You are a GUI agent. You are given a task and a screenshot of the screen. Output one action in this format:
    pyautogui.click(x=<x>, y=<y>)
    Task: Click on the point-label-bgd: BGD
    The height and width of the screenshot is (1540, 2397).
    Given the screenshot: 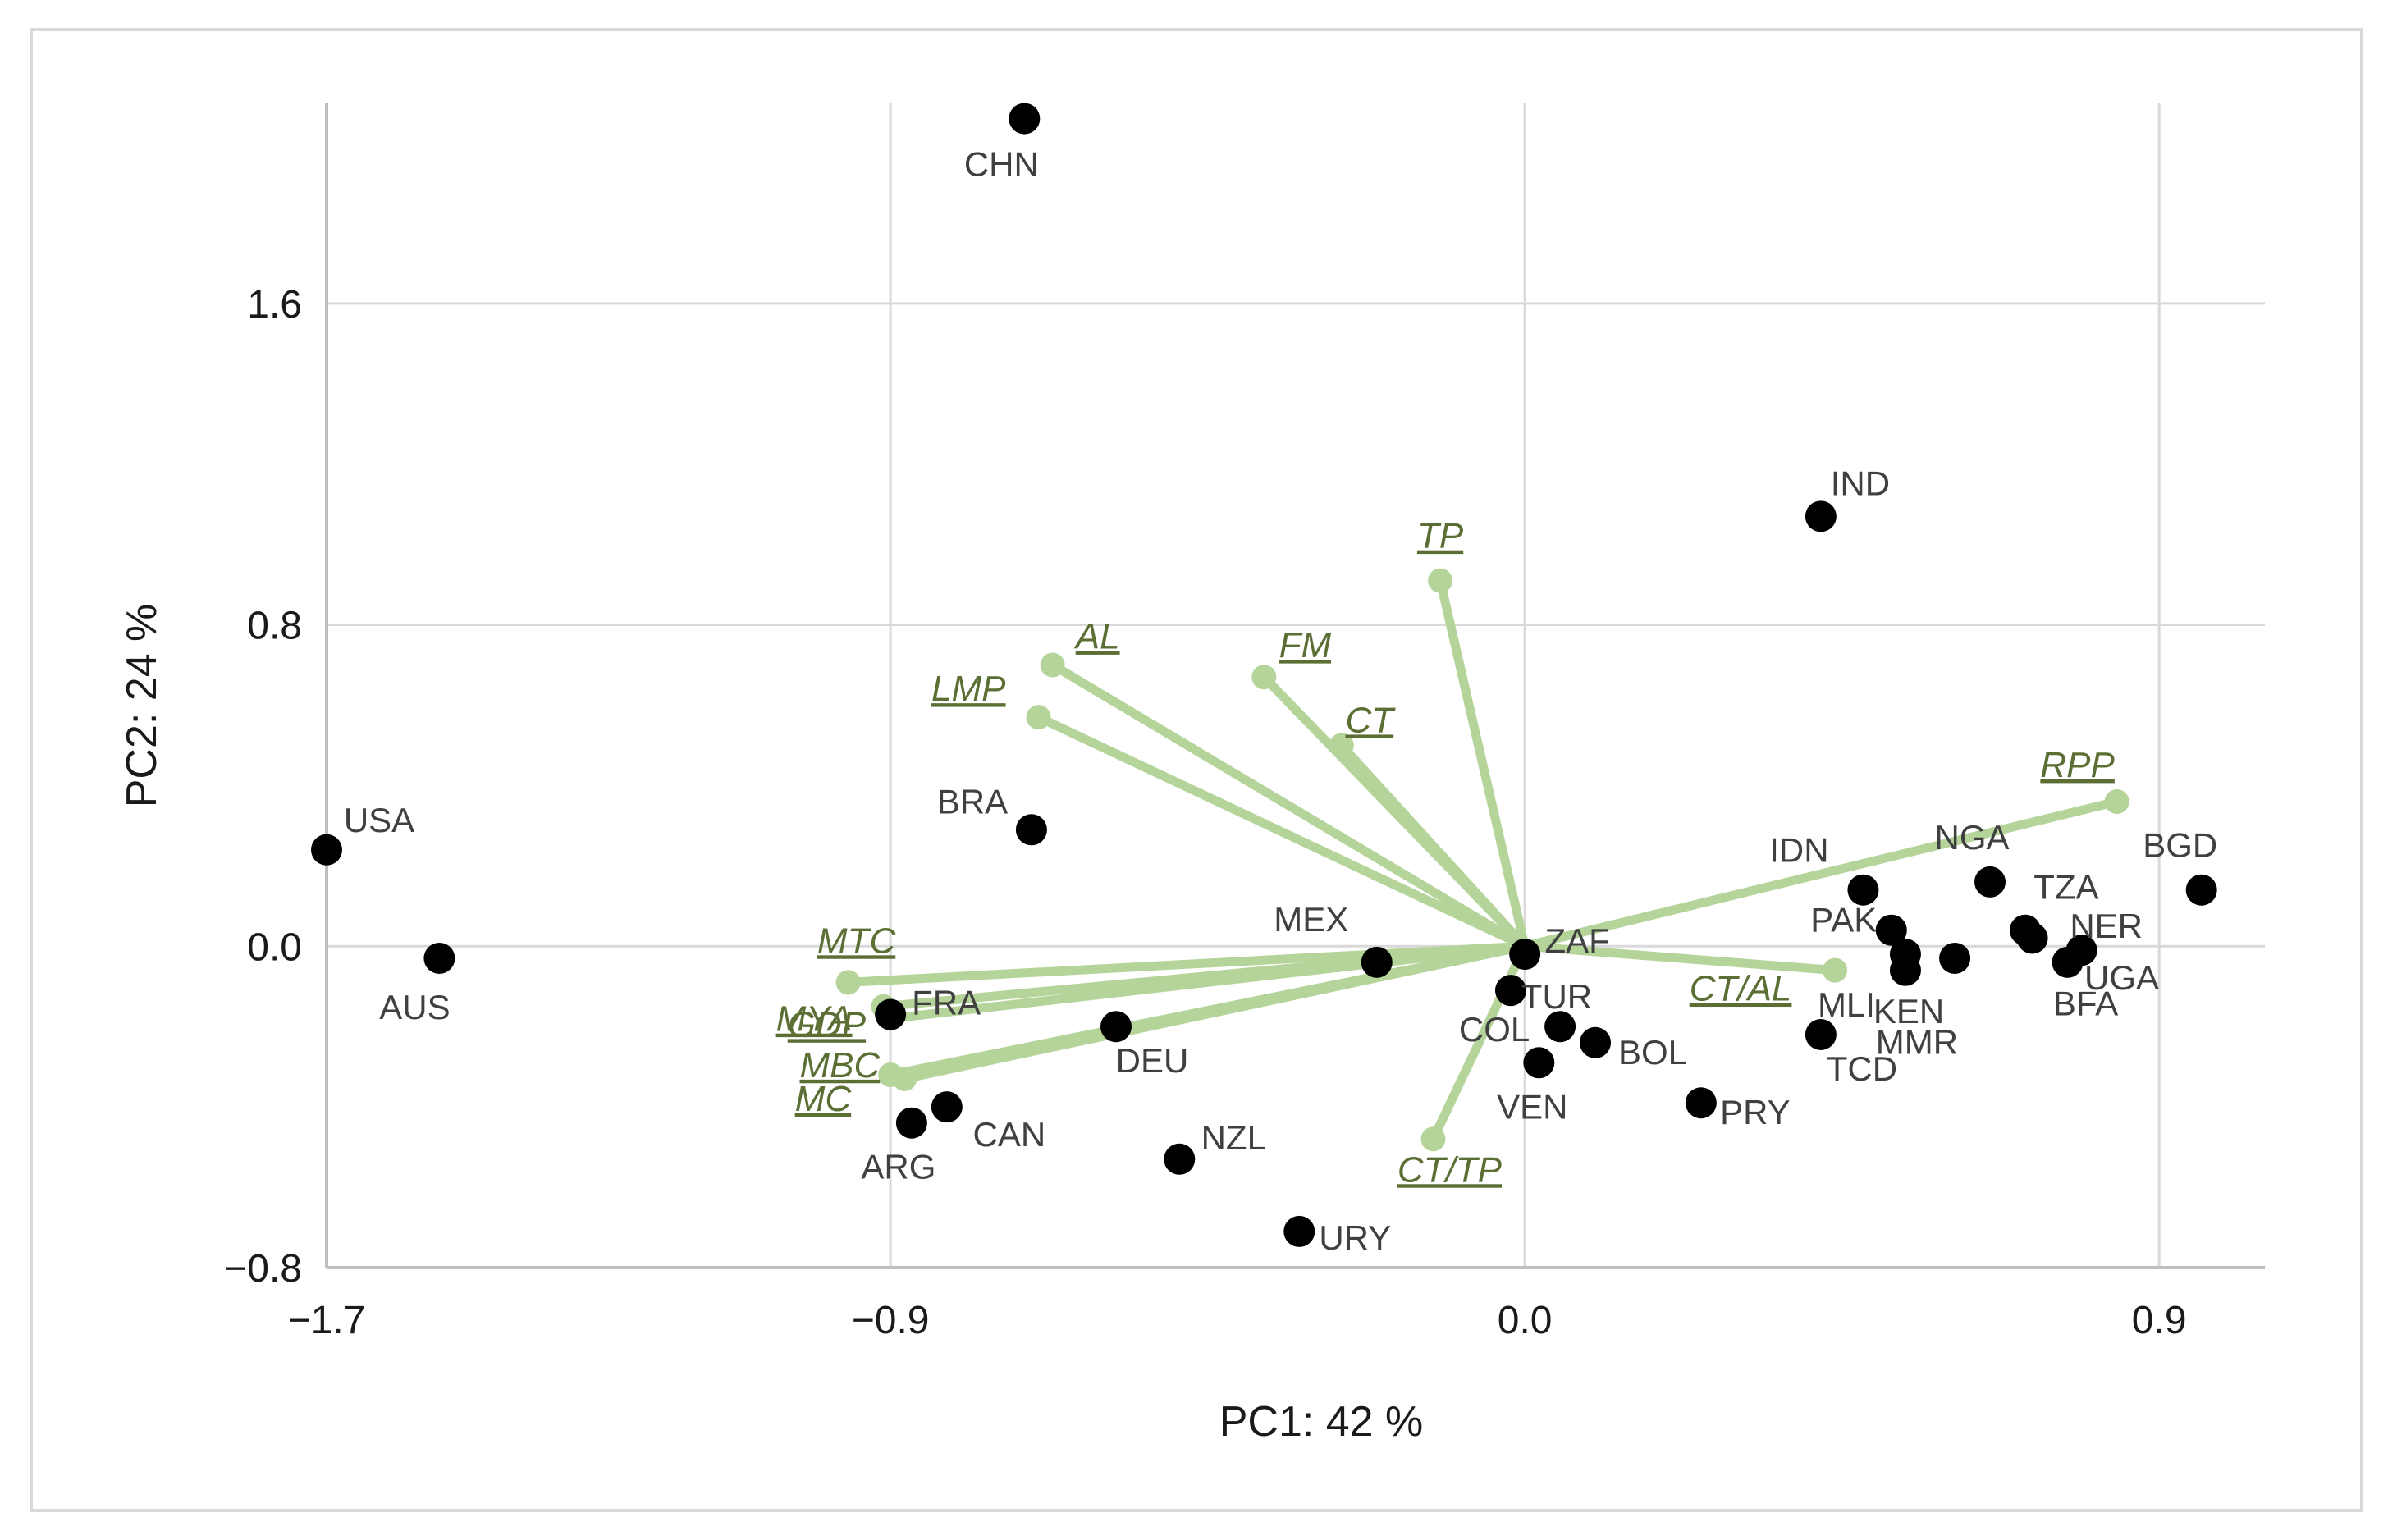 What is the action you would take?
    pyautogui.click(x=2180, y=845)
    